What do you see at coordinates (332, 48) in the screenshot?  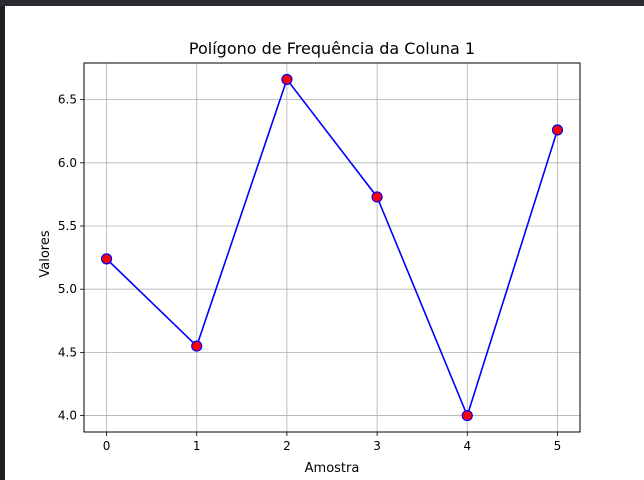 I see `chart-title: Polígono de Frequência da Coluna 1` at bounding box center [332, 48].